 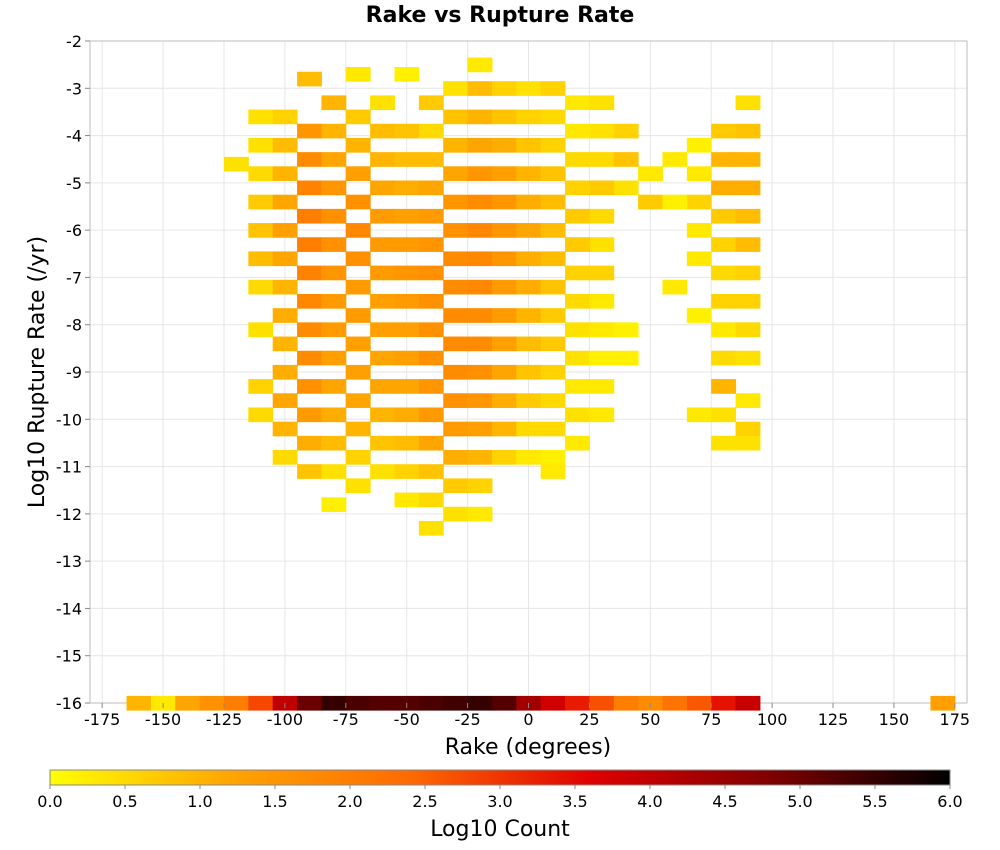 I want to click on colorbar-tick-label: 6.0, so click(x=949, y=801).